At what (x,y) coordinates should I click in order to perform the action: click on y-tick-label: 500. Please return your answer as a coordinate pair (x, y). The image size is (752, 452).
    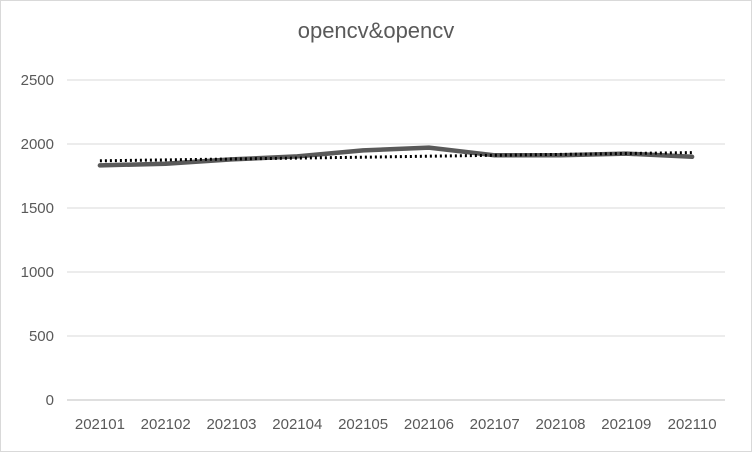
    Looking at the image, I should click on (41, 336).